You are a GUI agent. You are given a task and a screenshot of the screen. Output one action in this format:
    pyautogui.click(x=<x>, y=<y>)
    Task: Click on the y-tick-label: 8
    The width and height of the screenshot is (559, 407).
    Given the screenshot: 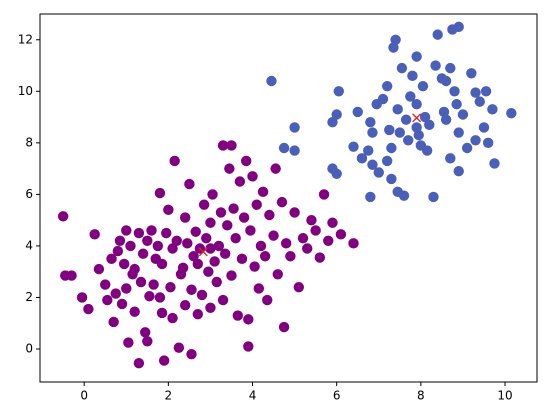 What is the action you would take?
    pyautogui.click(x=29, y=142)
    